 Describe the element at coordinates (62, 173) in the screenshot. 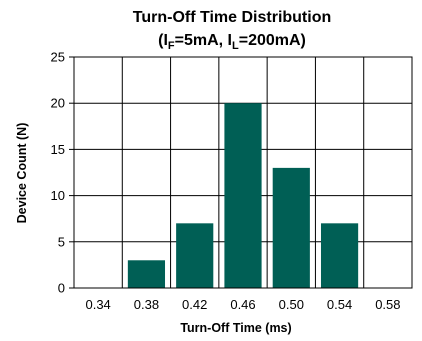

I see `y-tick-labels: 0 5 10 15 20 25` at that location.